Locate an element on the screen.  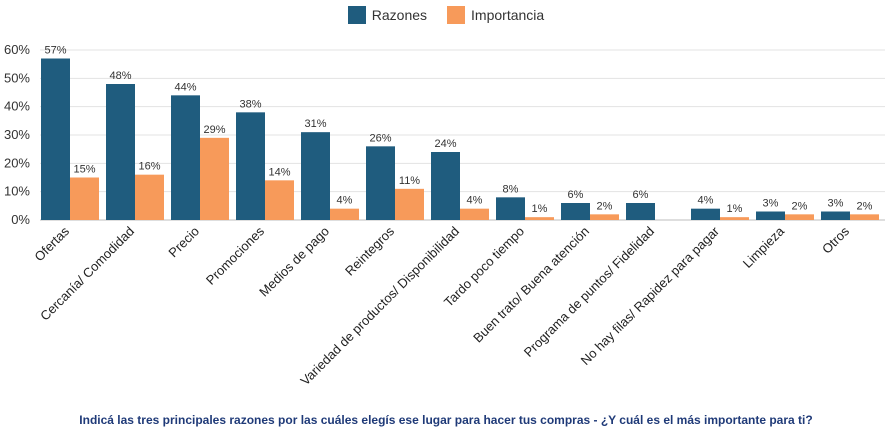
category-label: Otros is located at coordinates (835, 239).